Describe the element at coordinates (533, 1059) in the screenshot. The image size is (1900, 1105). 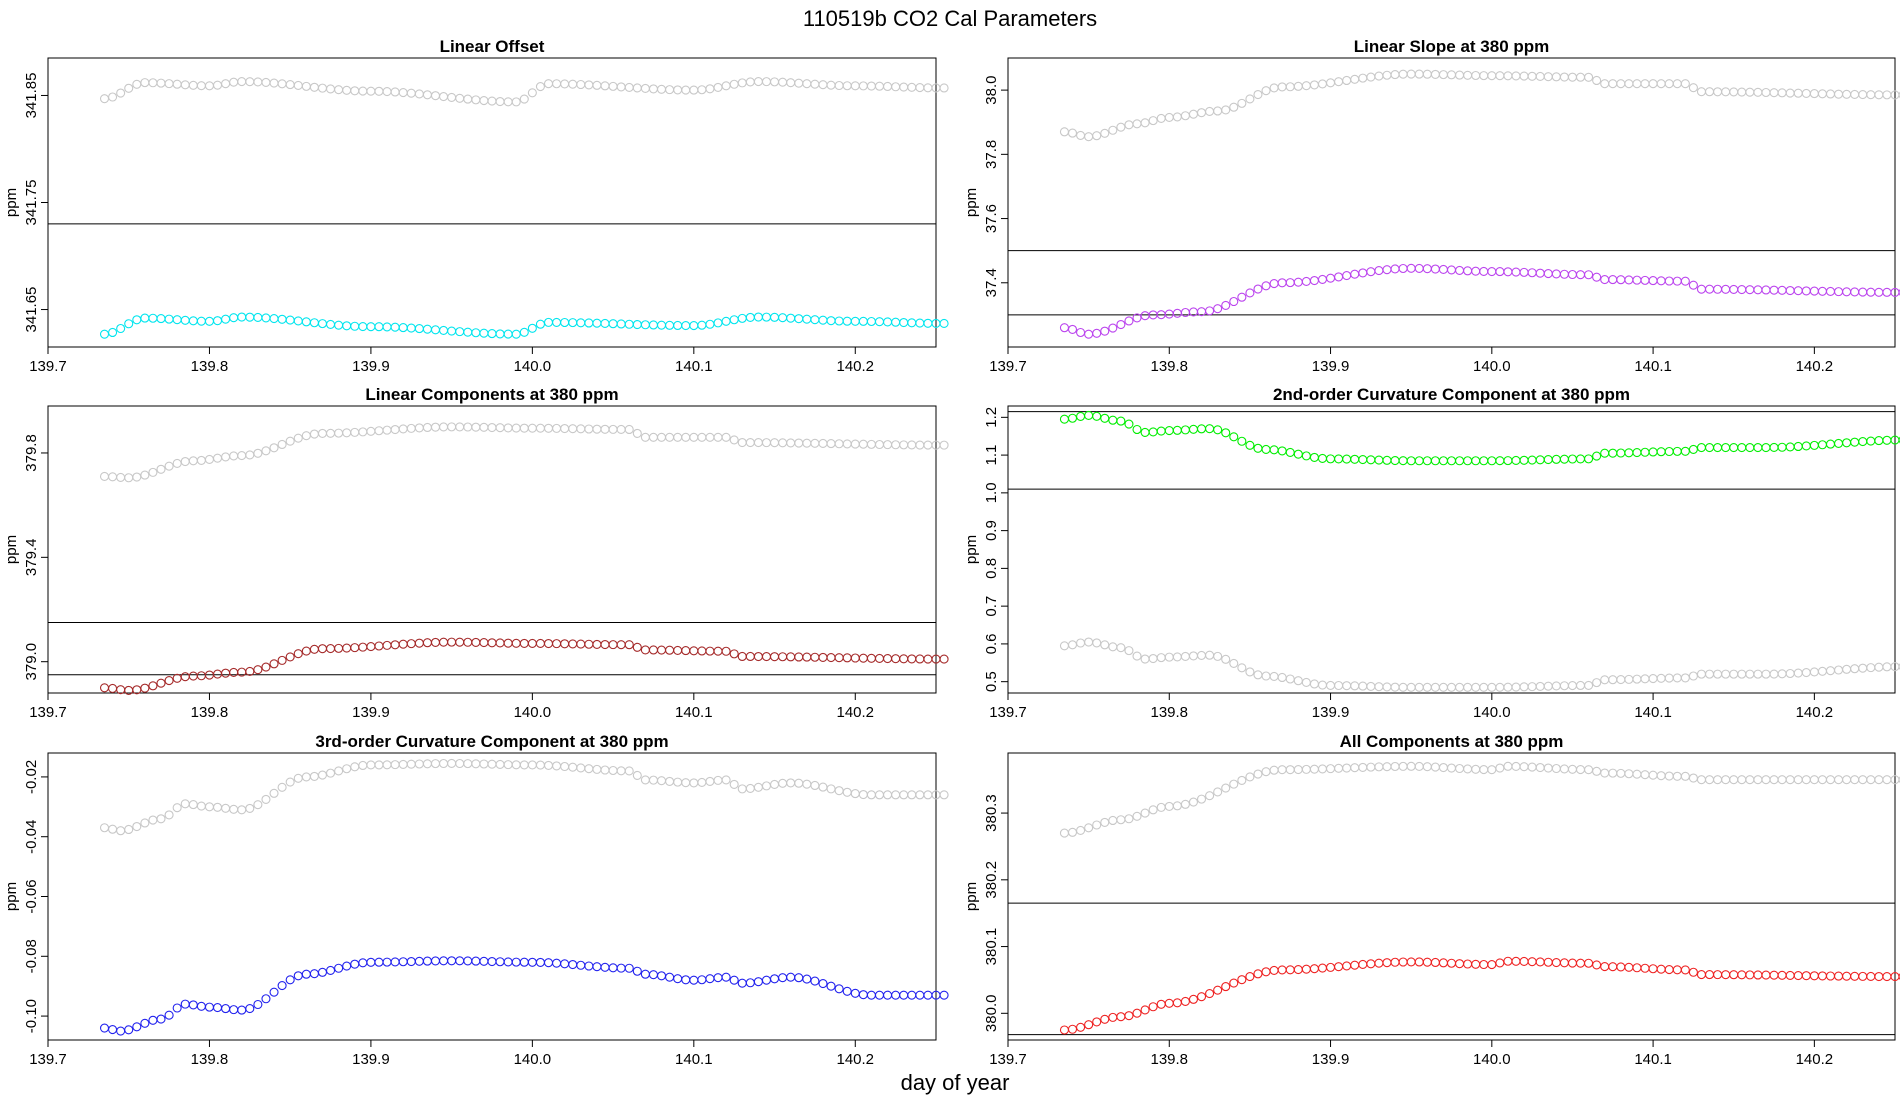
I see `x-tick-label: 140.0` at that location.